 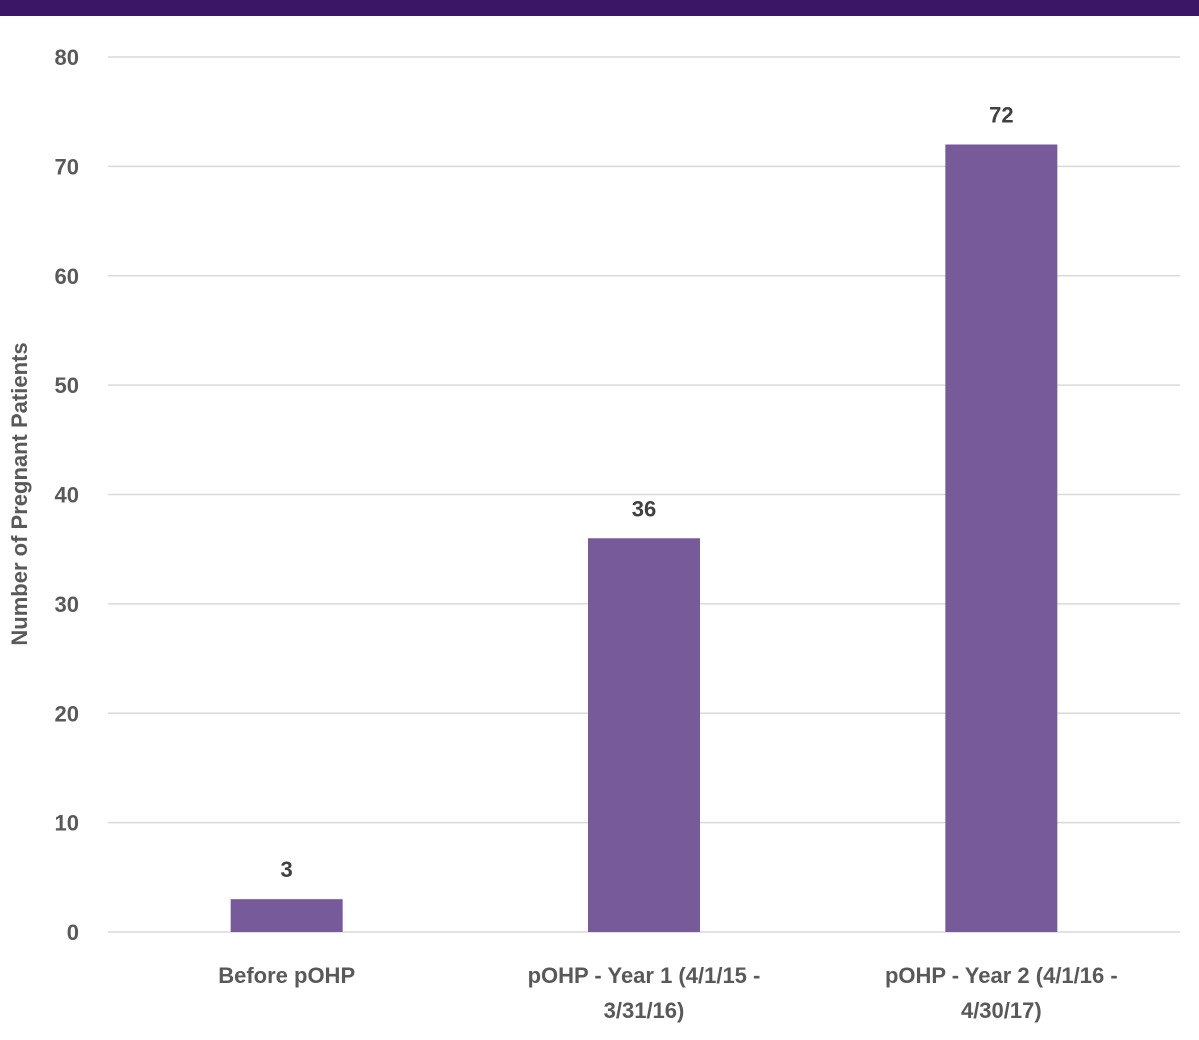 What do you see at coordinates (67, 385) in the screenshot?
I see `y-tick-label: 50` at bounding box center [67, 385].